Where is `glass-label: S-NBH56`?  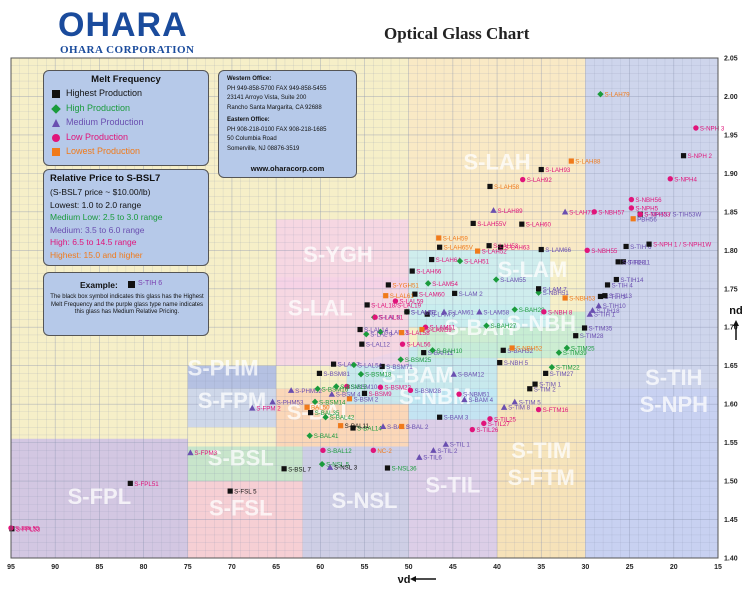 glass-label: S-NBH56 is located at coordinates (648, 200).